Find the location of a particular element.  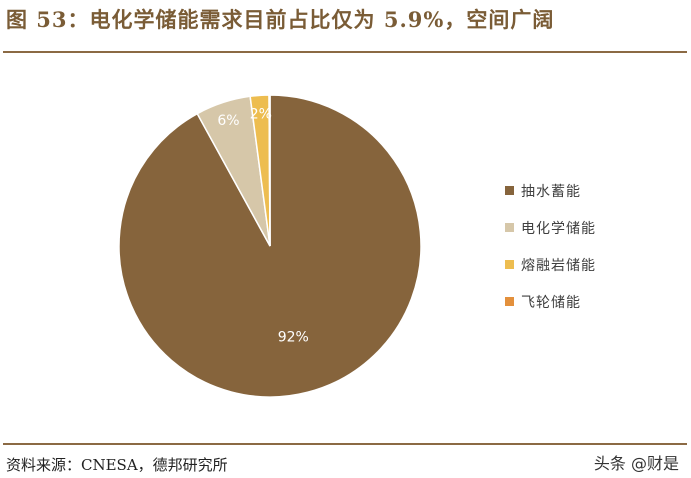

pie-data-labels: 92% 6% 2% is located at coordinates (262, 225).